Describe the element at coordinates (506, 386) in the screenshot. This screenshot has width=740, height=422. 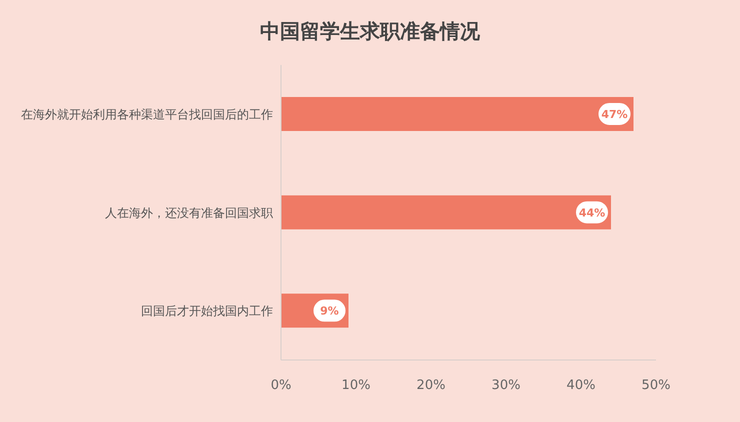
I see `x-tick-label: 30%` at that location.